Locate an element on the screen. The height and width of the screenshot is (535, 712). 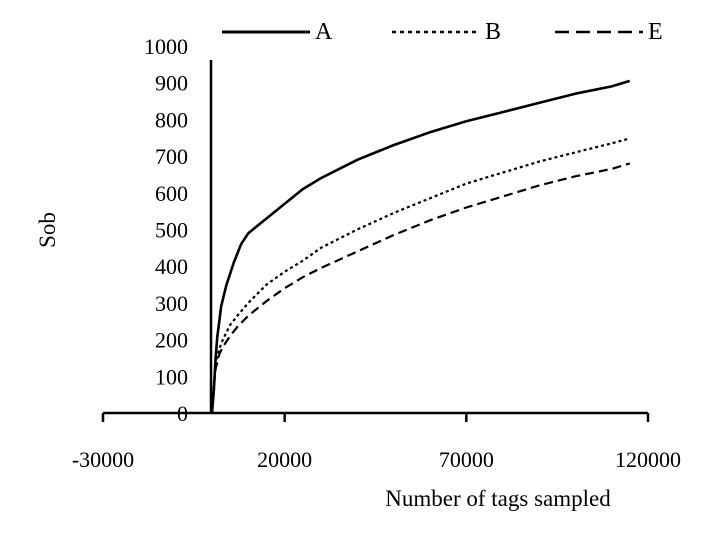
x-ticks: -30000 20000 70000 120000 is located at coordinates (376, 442).